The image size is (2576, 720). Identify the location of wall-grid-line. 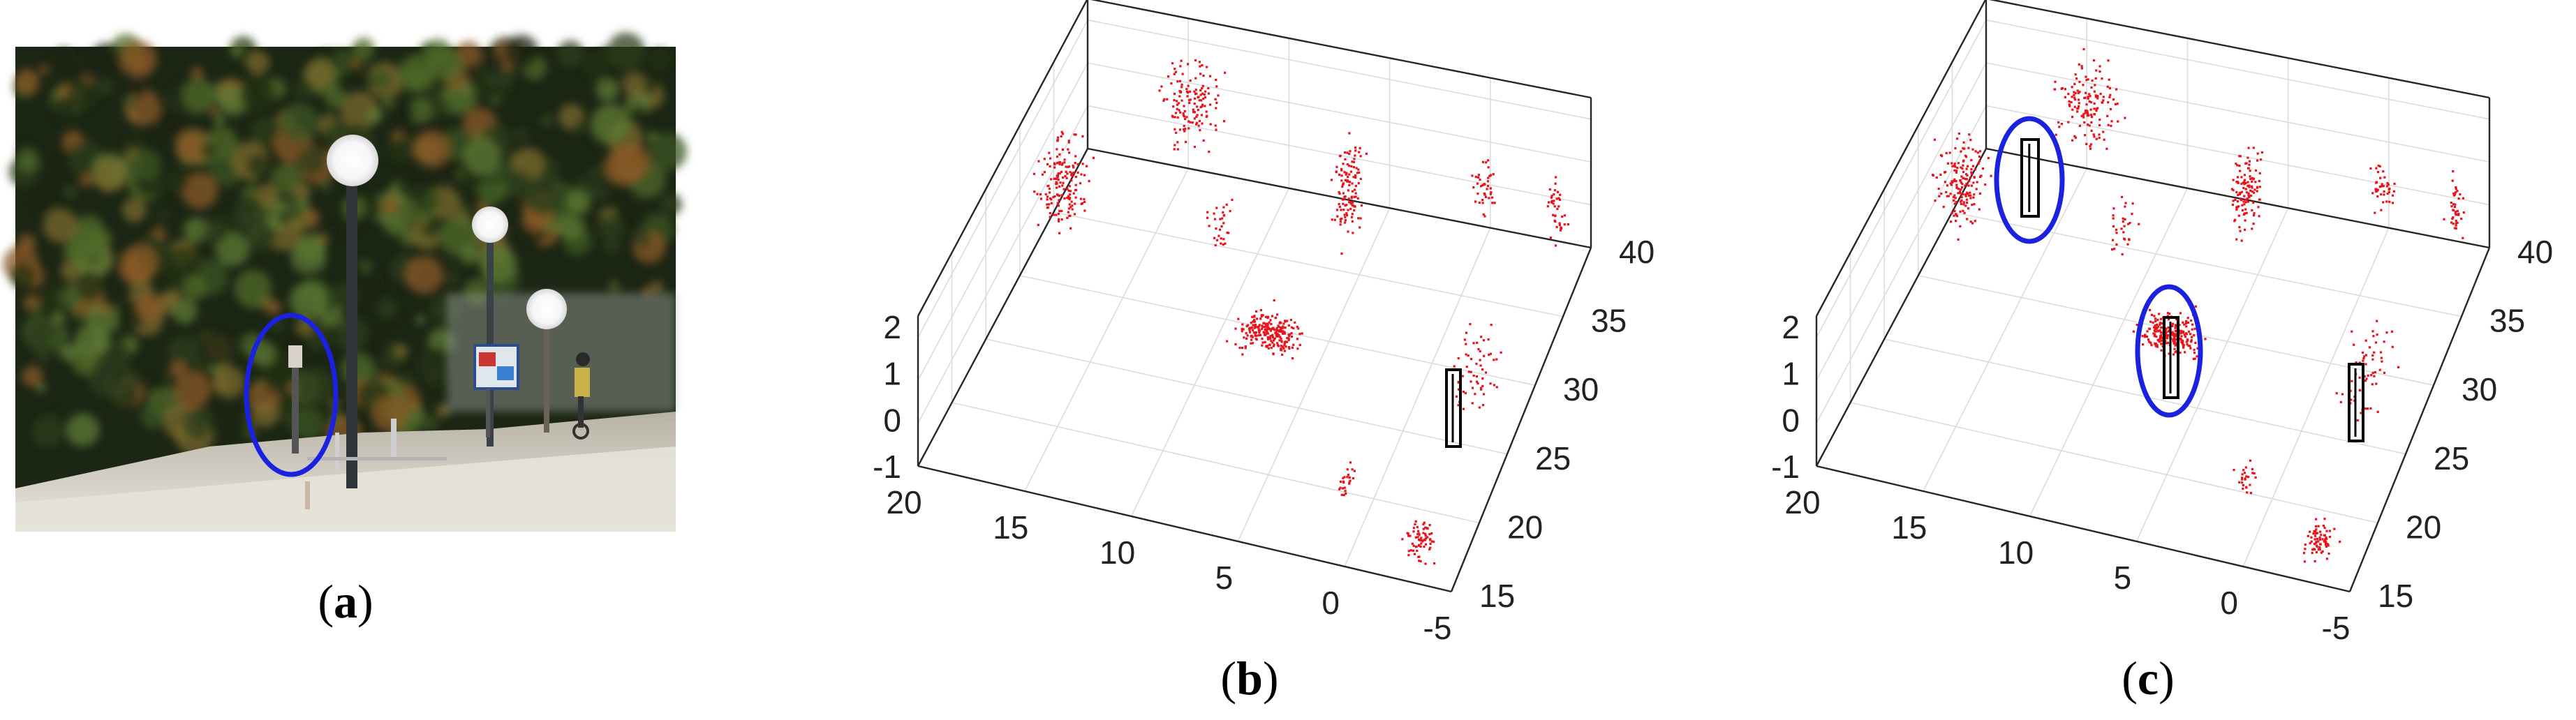
(1002, 222).